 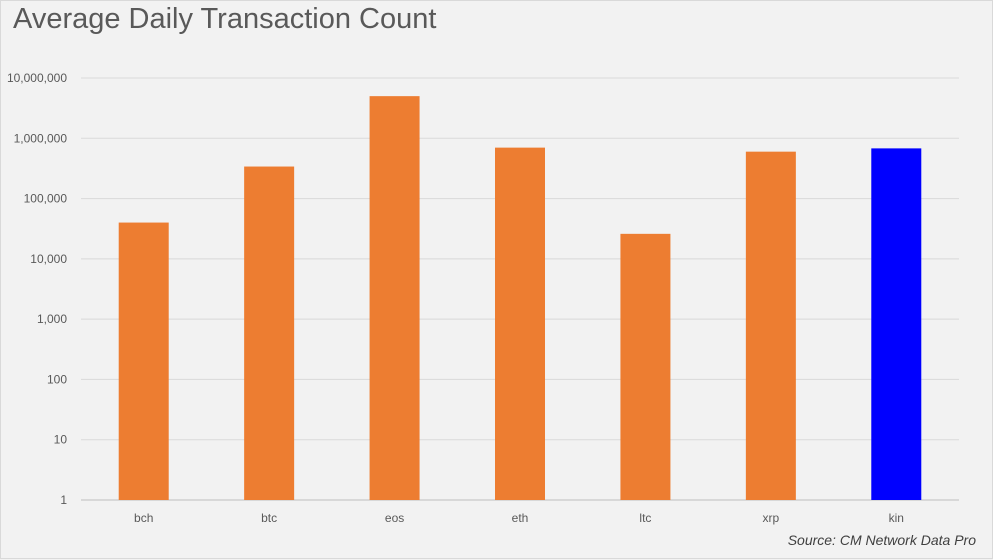 I want to click on x-tick-label: ltc, so click(x=645, y=518).